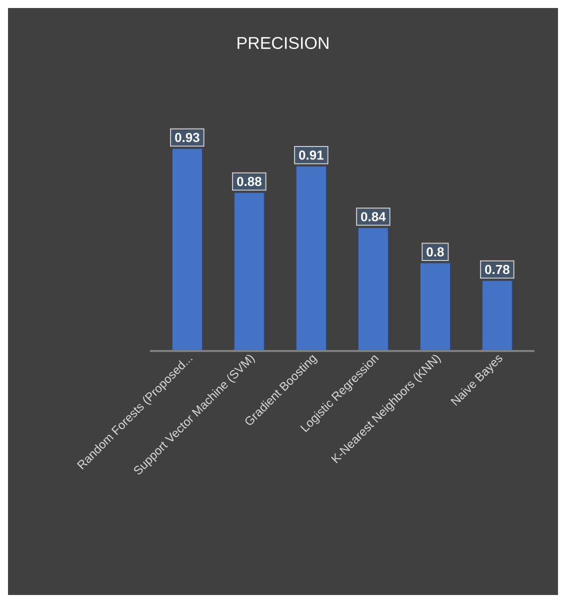 The height and width of the screenshot is (603, 566). I want to click on data-label: 0.93, so click(187, 137).